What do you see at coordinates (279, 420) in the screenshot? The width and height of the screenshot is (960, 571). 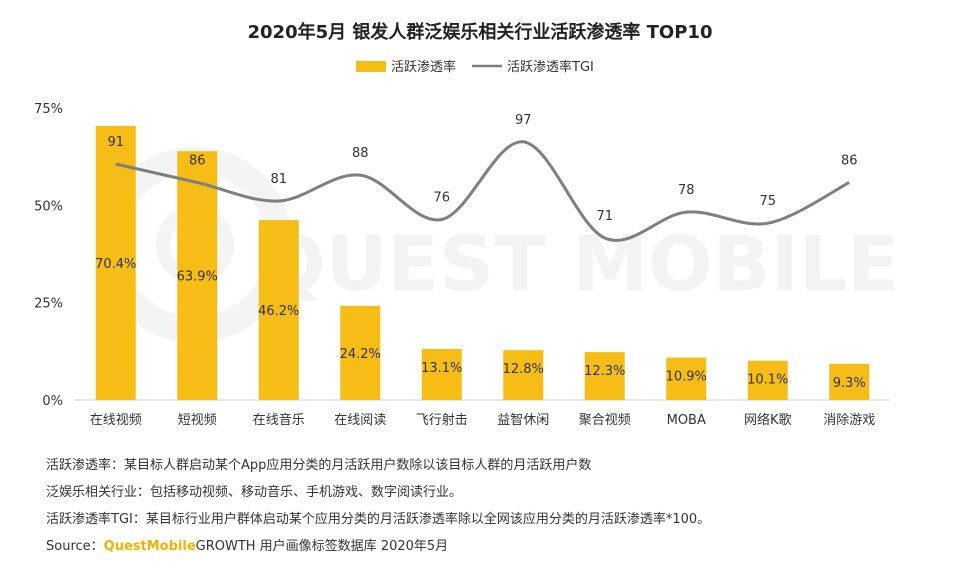 I see `x-tick-label: 在线音乐` at bounding box center [279, 420].